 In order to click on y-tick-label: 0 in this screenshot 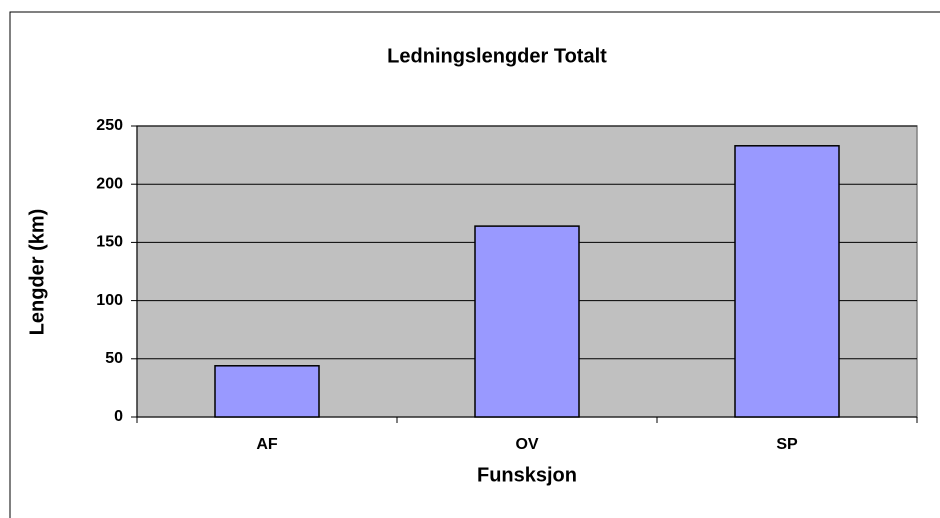, I will do `click(118, 416)`.